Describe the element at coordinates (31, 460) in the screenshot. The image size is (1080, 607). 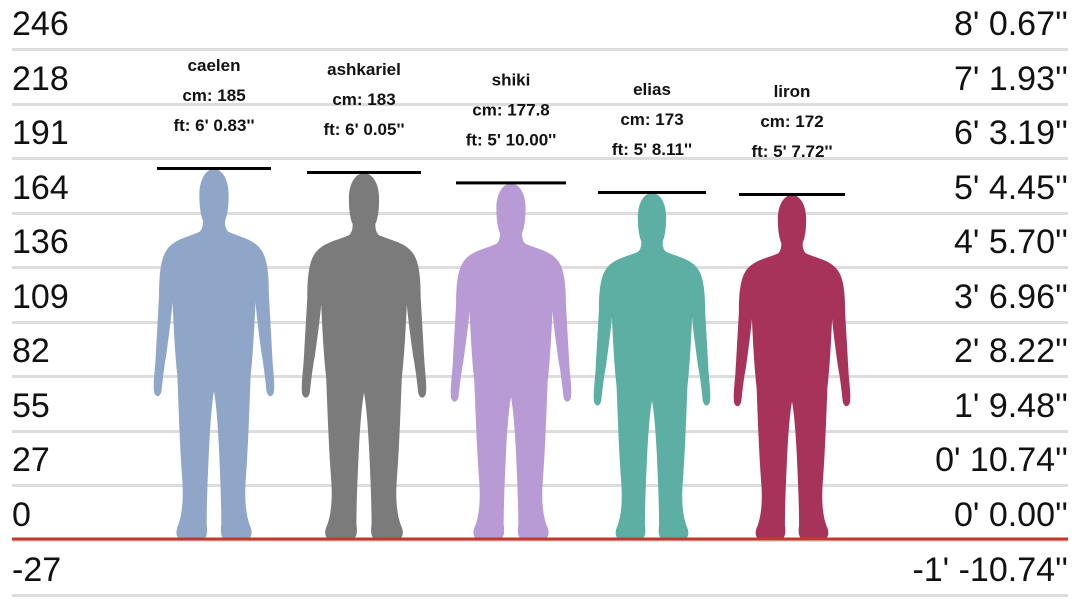
I see `left-tick-label: 27` at that location.